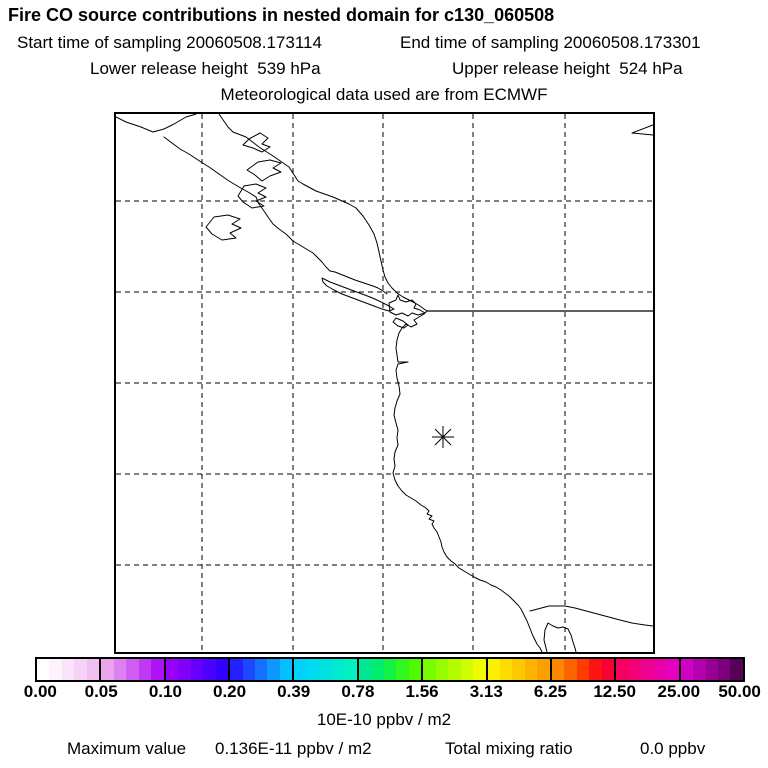 This screenshot has height=768, width=768. What do you see at coordinates (407, 305) in the screenshot?
I see `gulf-islands-cluster` at bounding box center [407, 305].